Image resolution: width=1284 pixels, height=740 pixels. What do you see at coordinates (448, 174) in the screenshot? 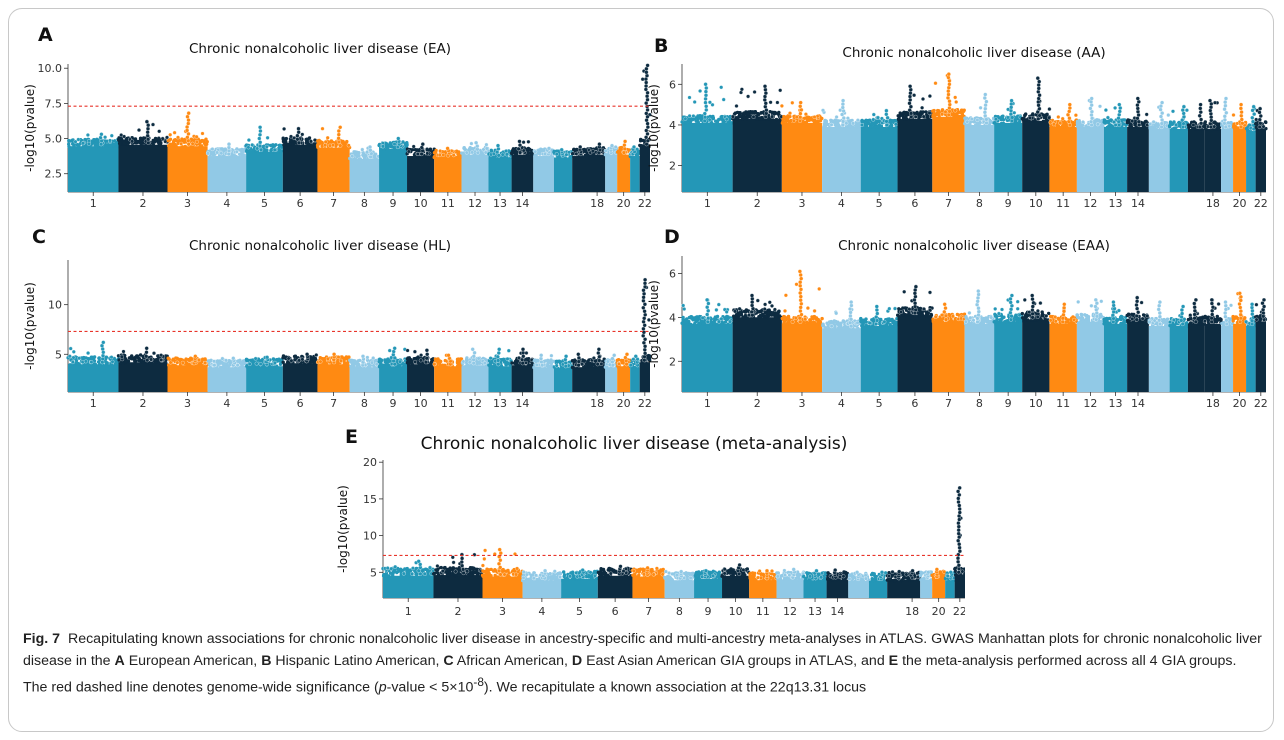
I see `chromosome-11-bulk` at bounding box center [448, 174].